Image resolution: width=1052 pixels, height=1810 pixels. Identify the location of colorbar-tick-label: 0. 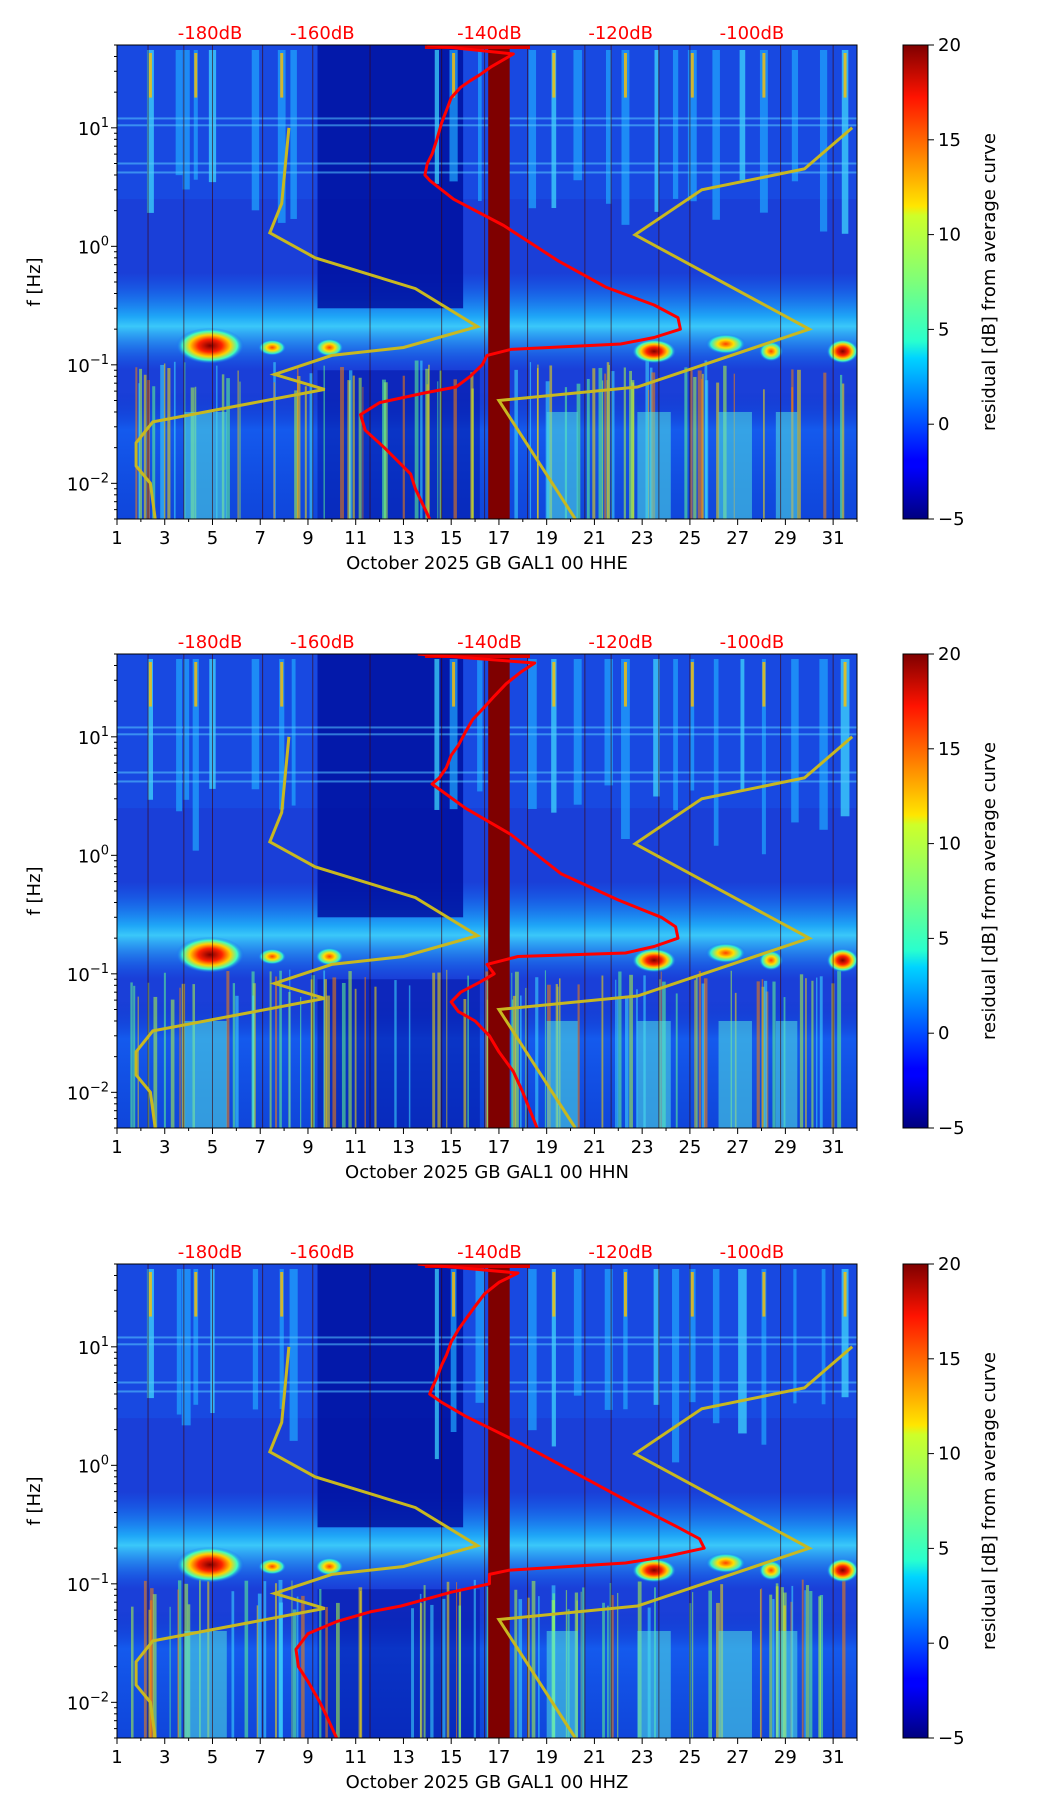
(943, 1643).